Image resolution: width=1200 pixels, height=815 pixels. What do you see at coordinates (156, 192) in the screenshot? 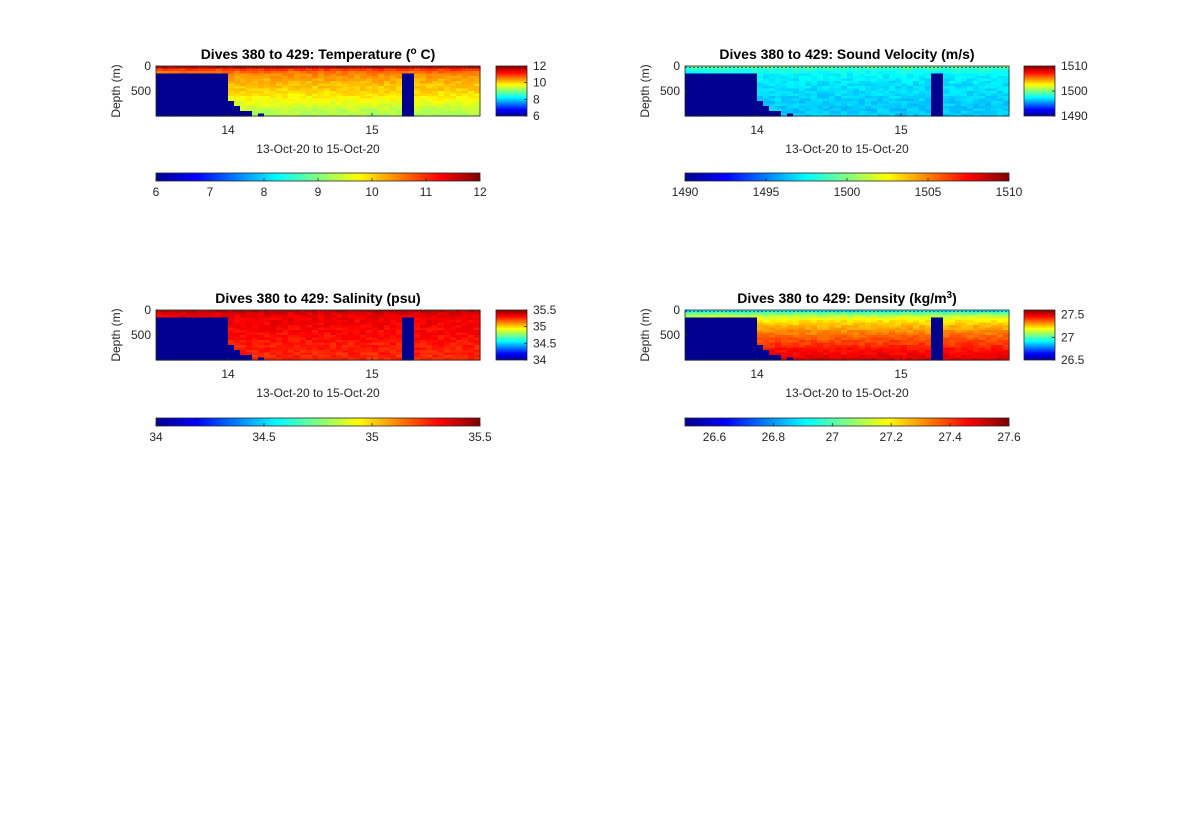
I see `hcolorbar-tick-label: 6` at bounding box center [156, 192].